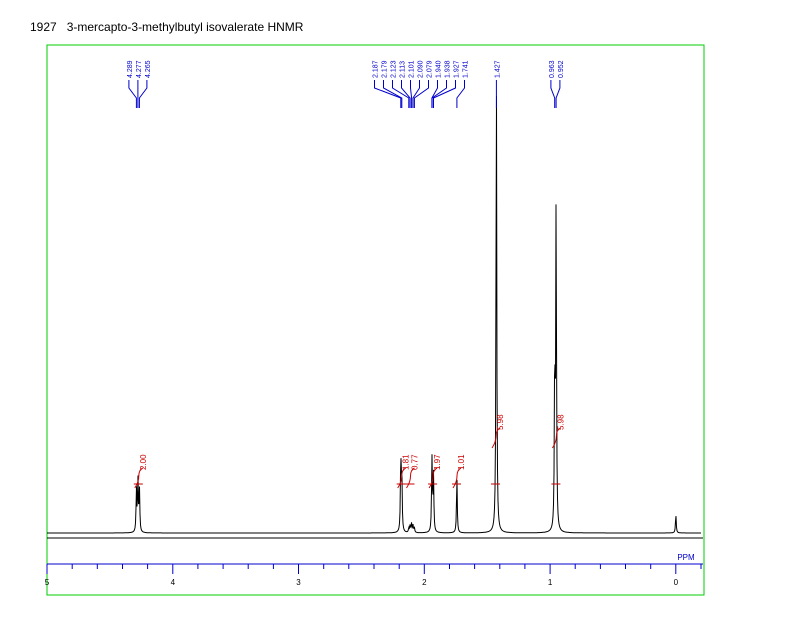  What do you see at coordinates (43, 27) in the screenshot?
I see `spectrum-number: 1927` at bounding box center [43, 27].